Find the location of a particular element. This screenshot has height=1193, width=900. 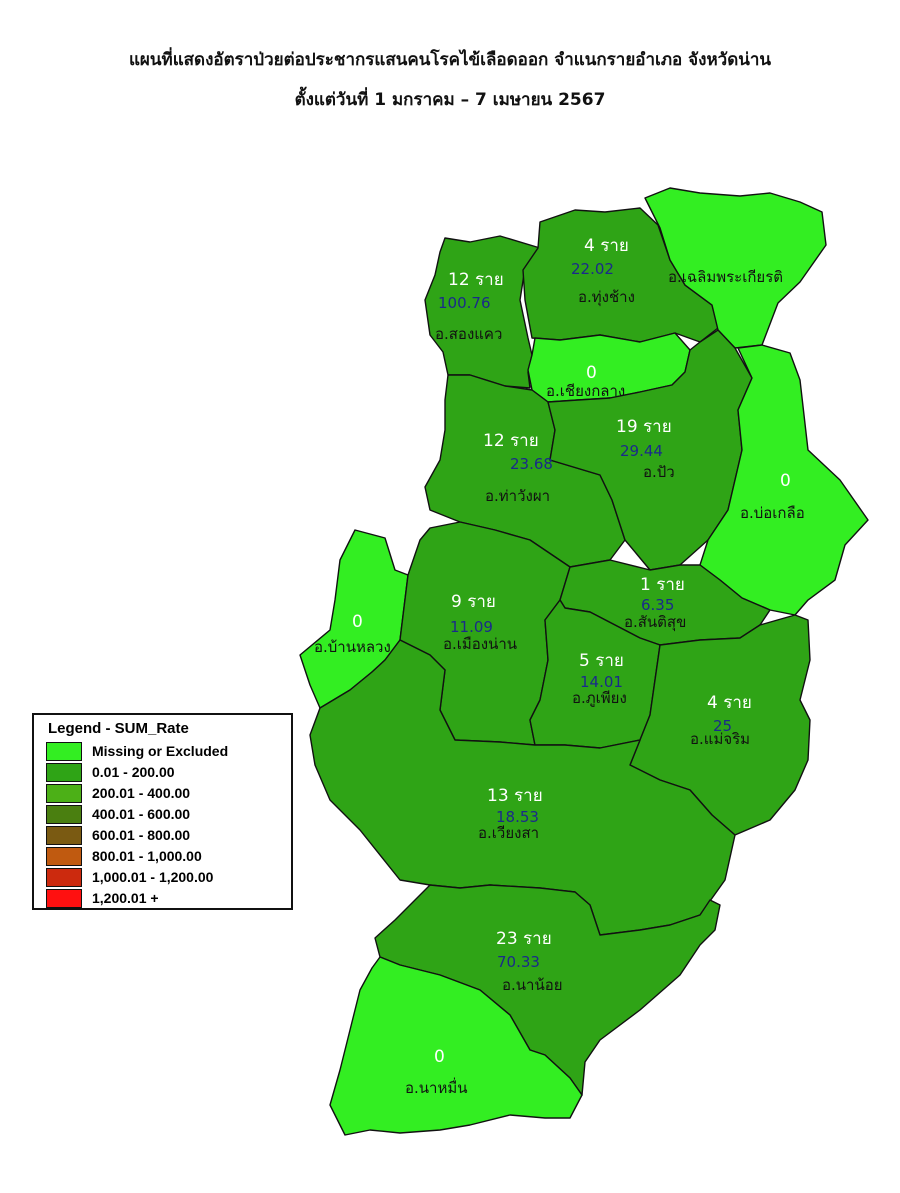

legend-label: 400.01 - 600.00 is located at coordinates (141, 814).